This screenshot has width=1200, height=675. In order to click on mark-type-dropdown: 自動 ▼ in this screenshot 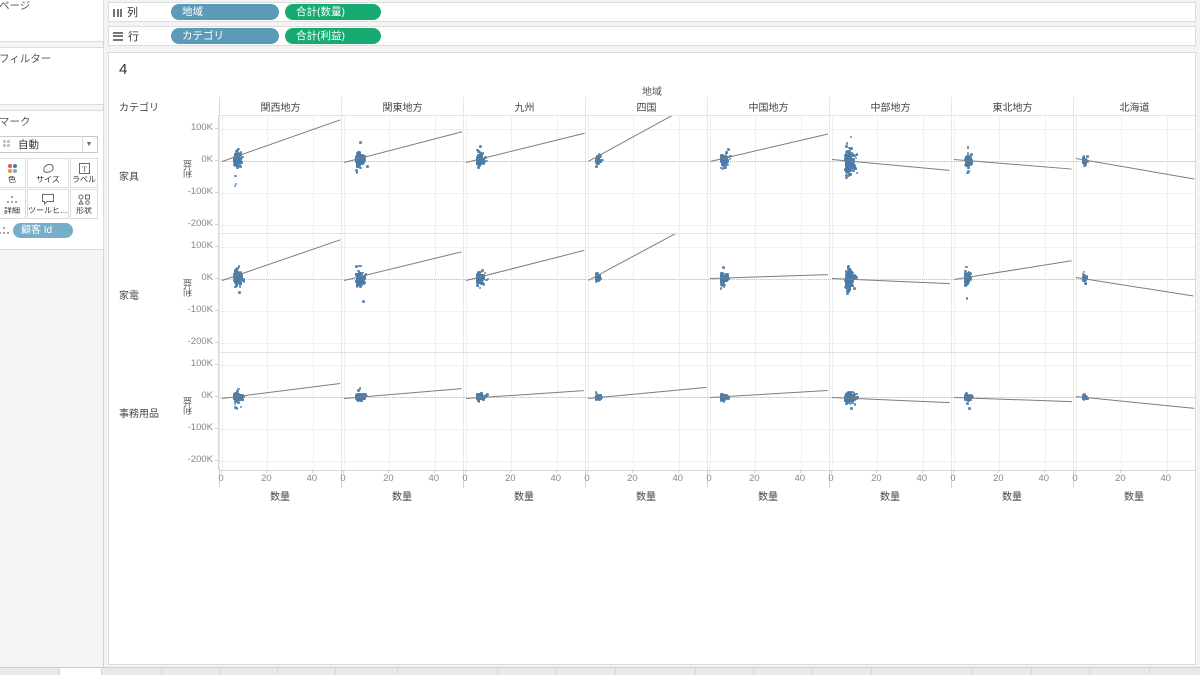, I will do `click(49, 144)`.